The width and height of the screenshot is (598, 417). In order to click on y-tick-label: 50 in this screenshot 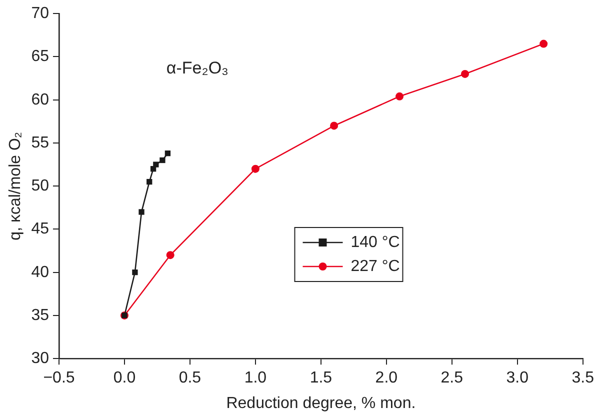, I will do `click(40, 186)`.